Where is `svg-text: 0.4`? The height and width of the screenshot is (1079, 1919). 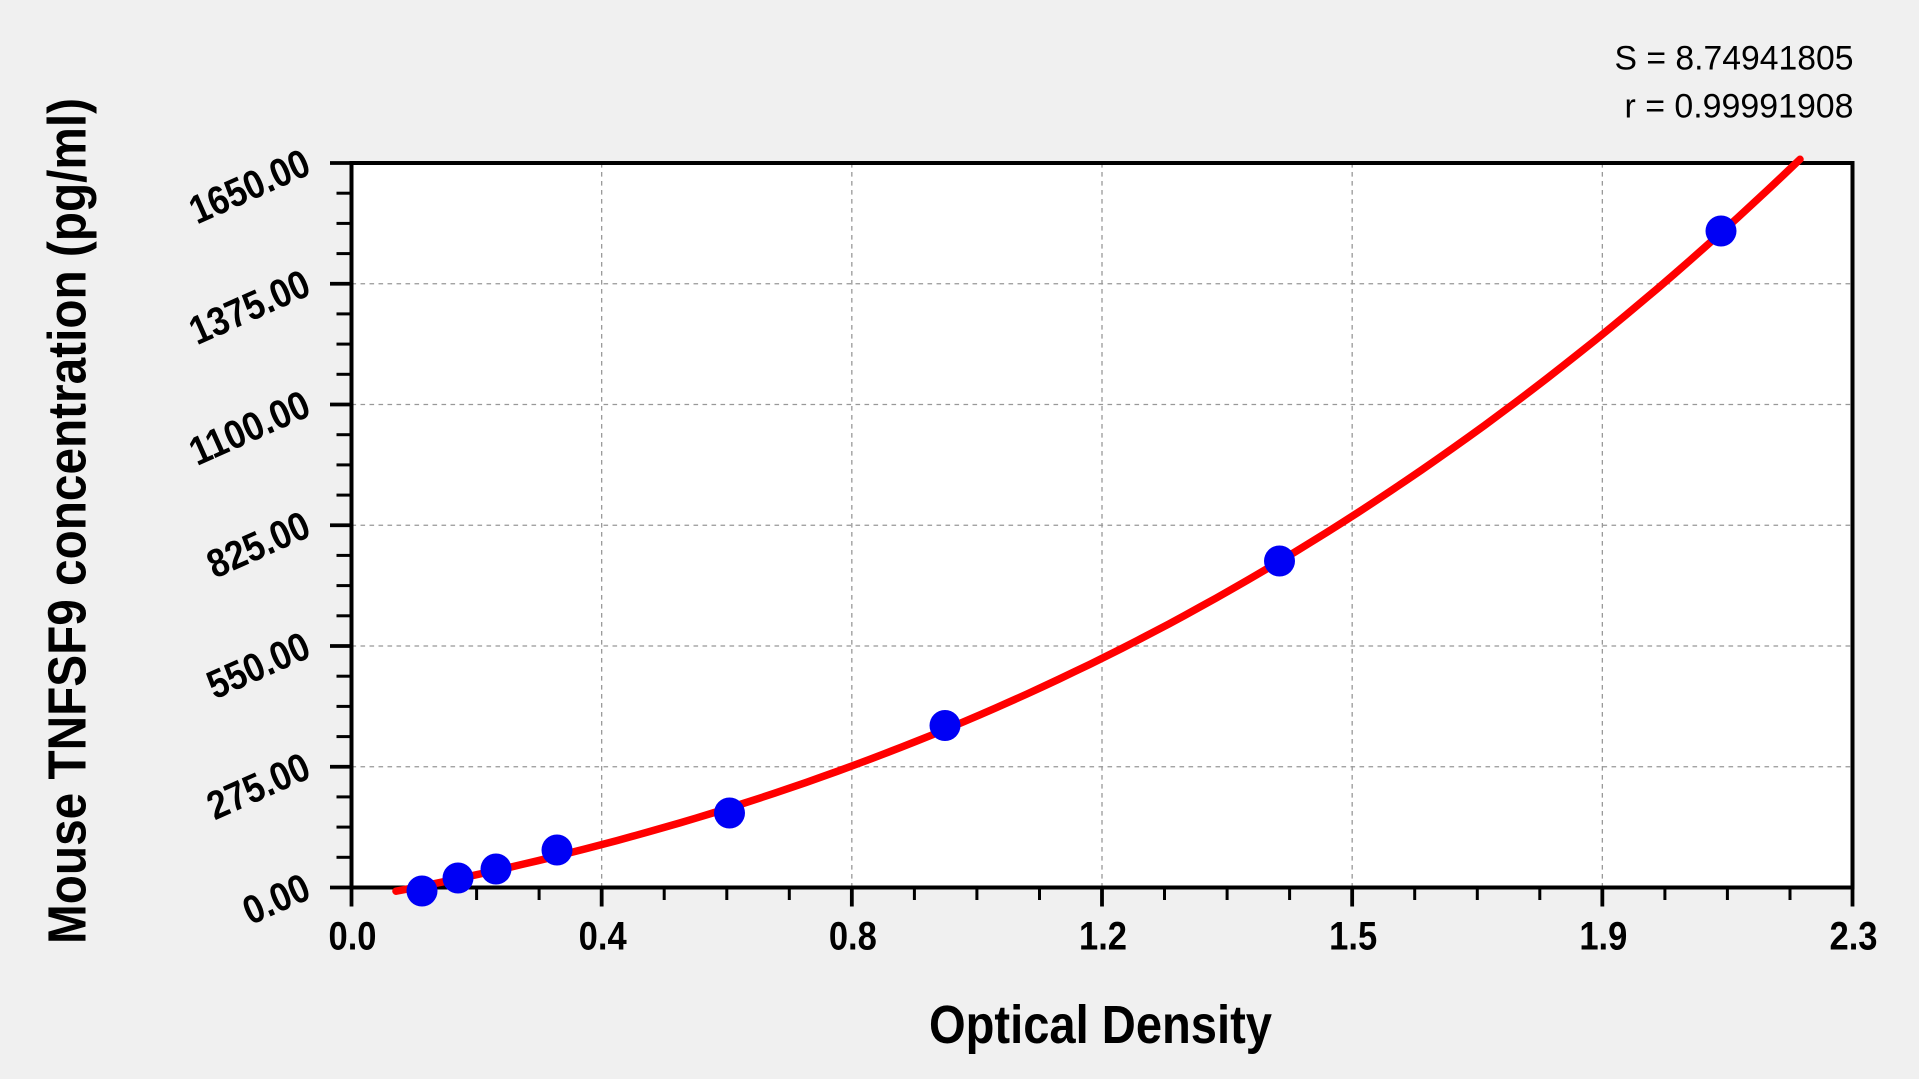 svg-text: 0.4 is located at coordinates (603, 937).